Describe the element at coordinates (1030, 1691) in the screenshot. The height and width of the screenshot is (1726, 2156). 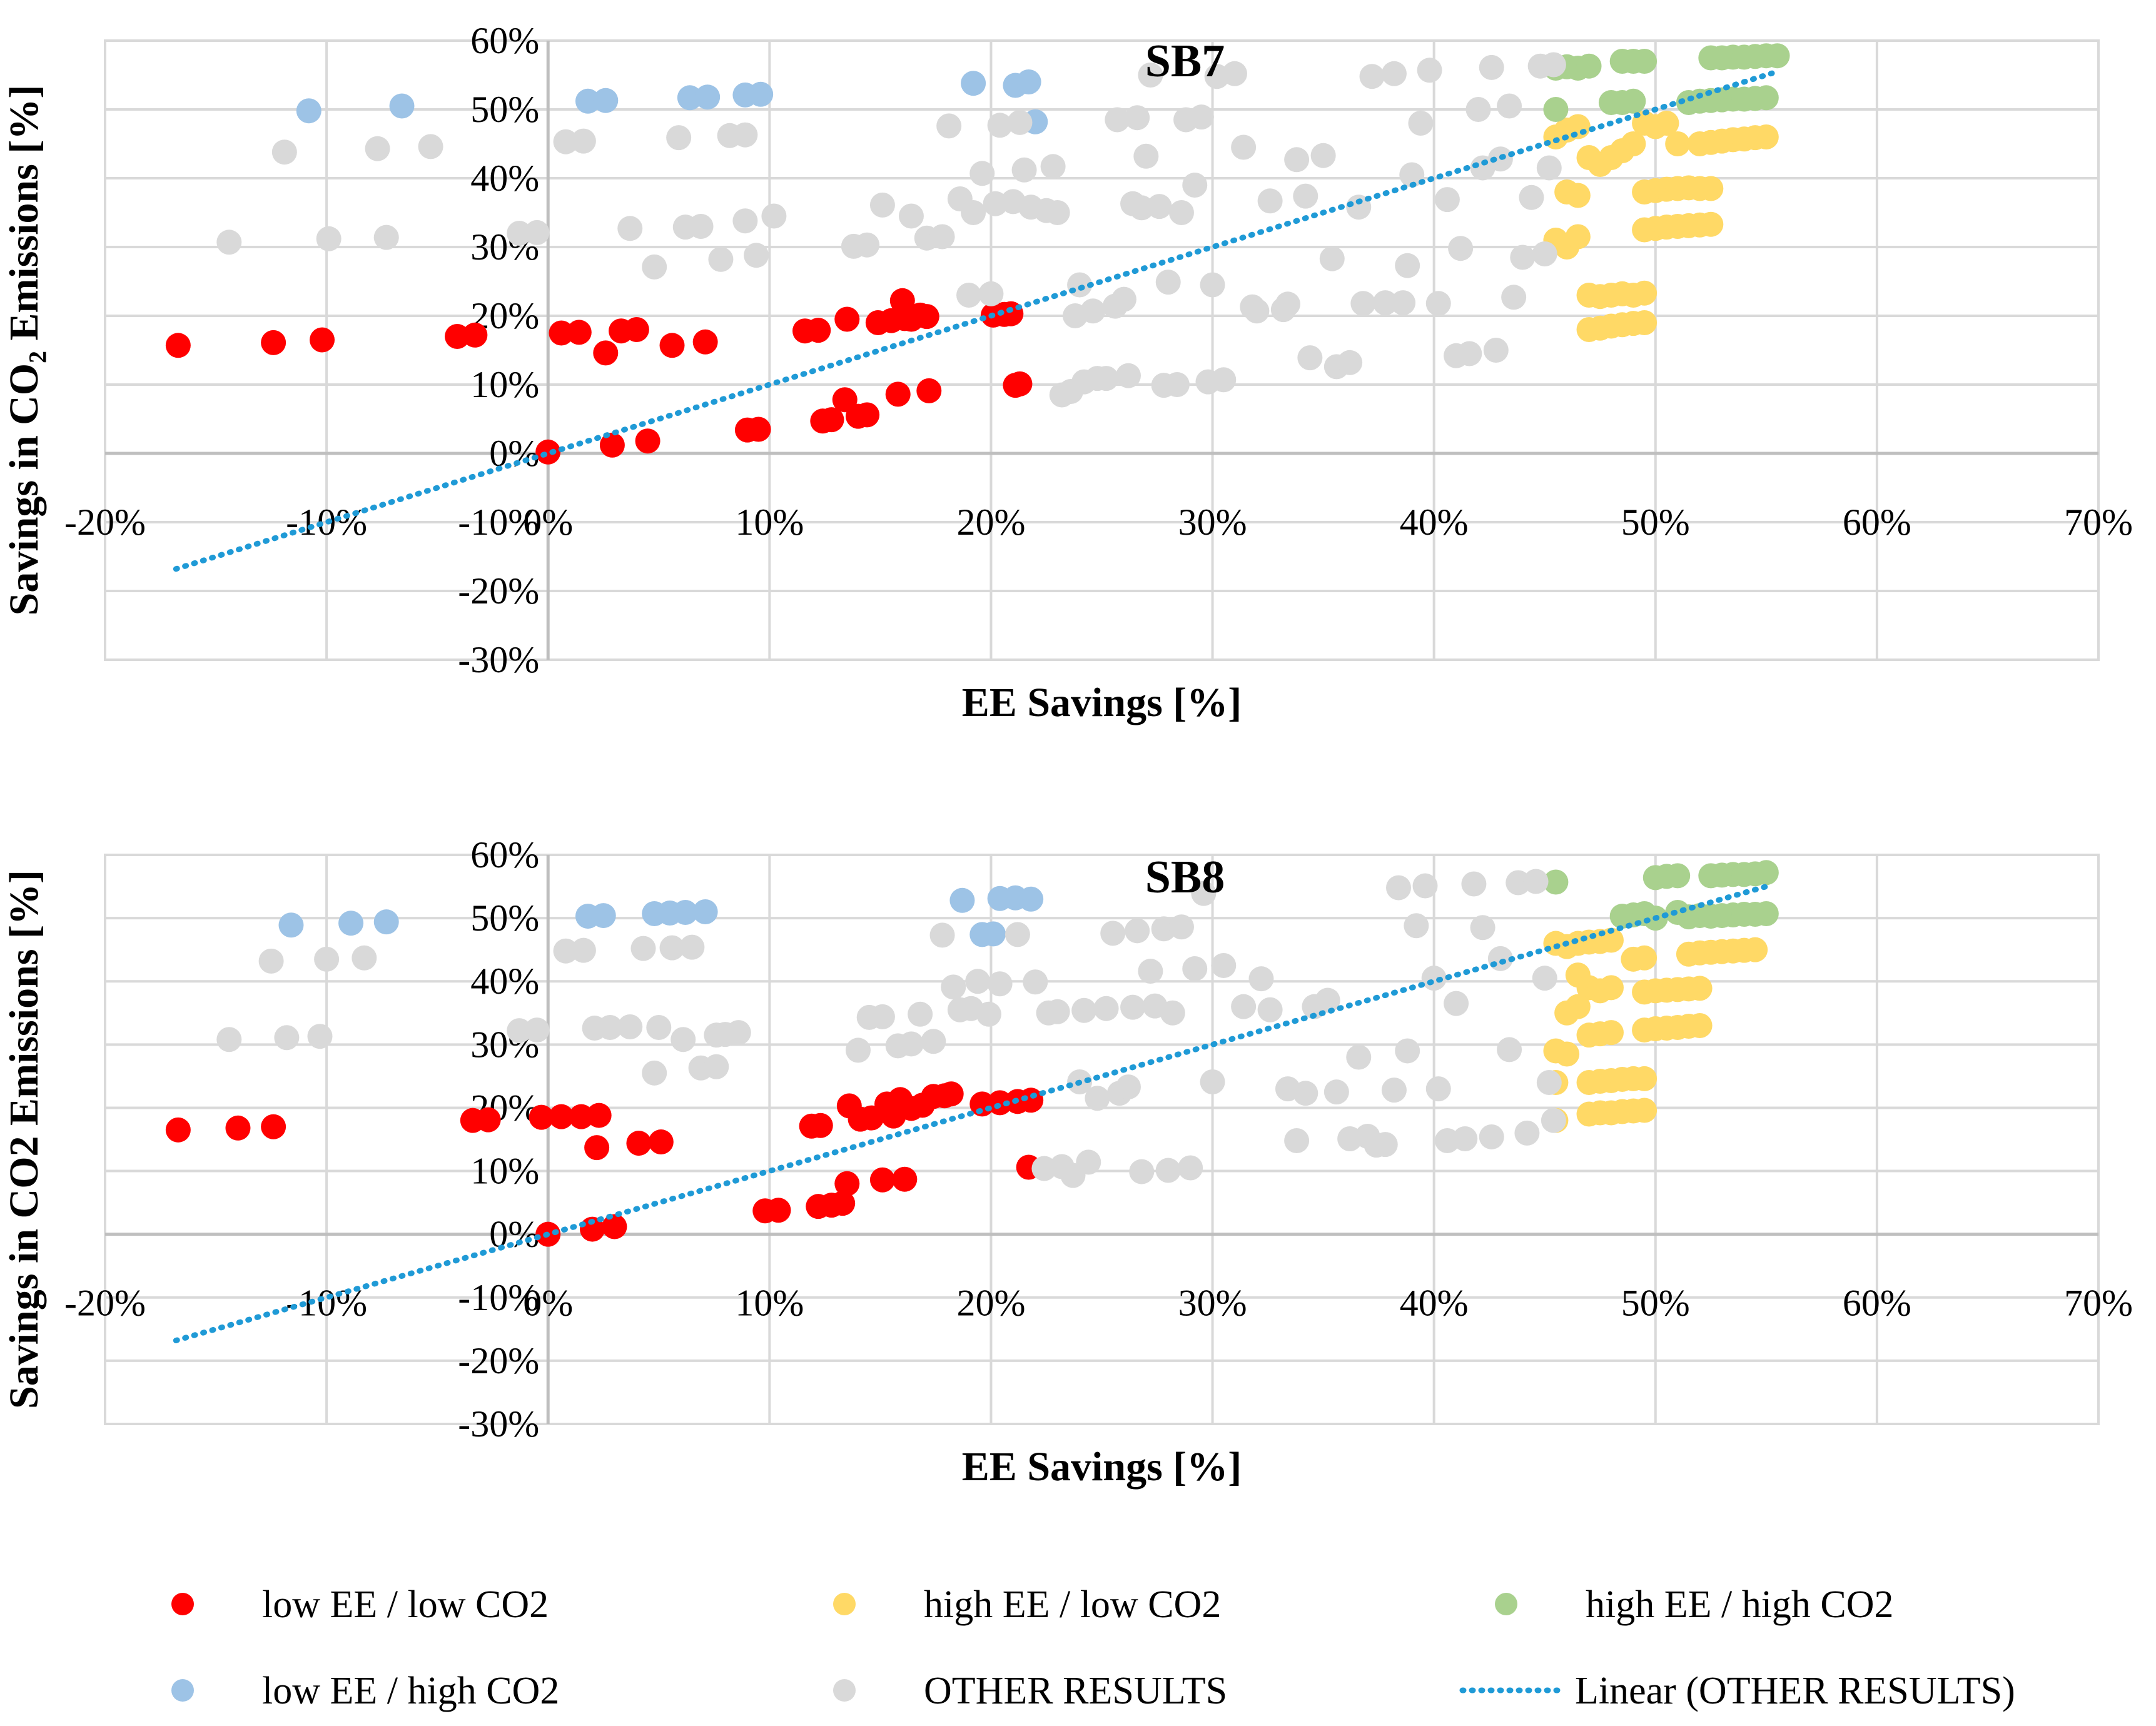
I see `legend-item: OTHER RESULTS` at that location.